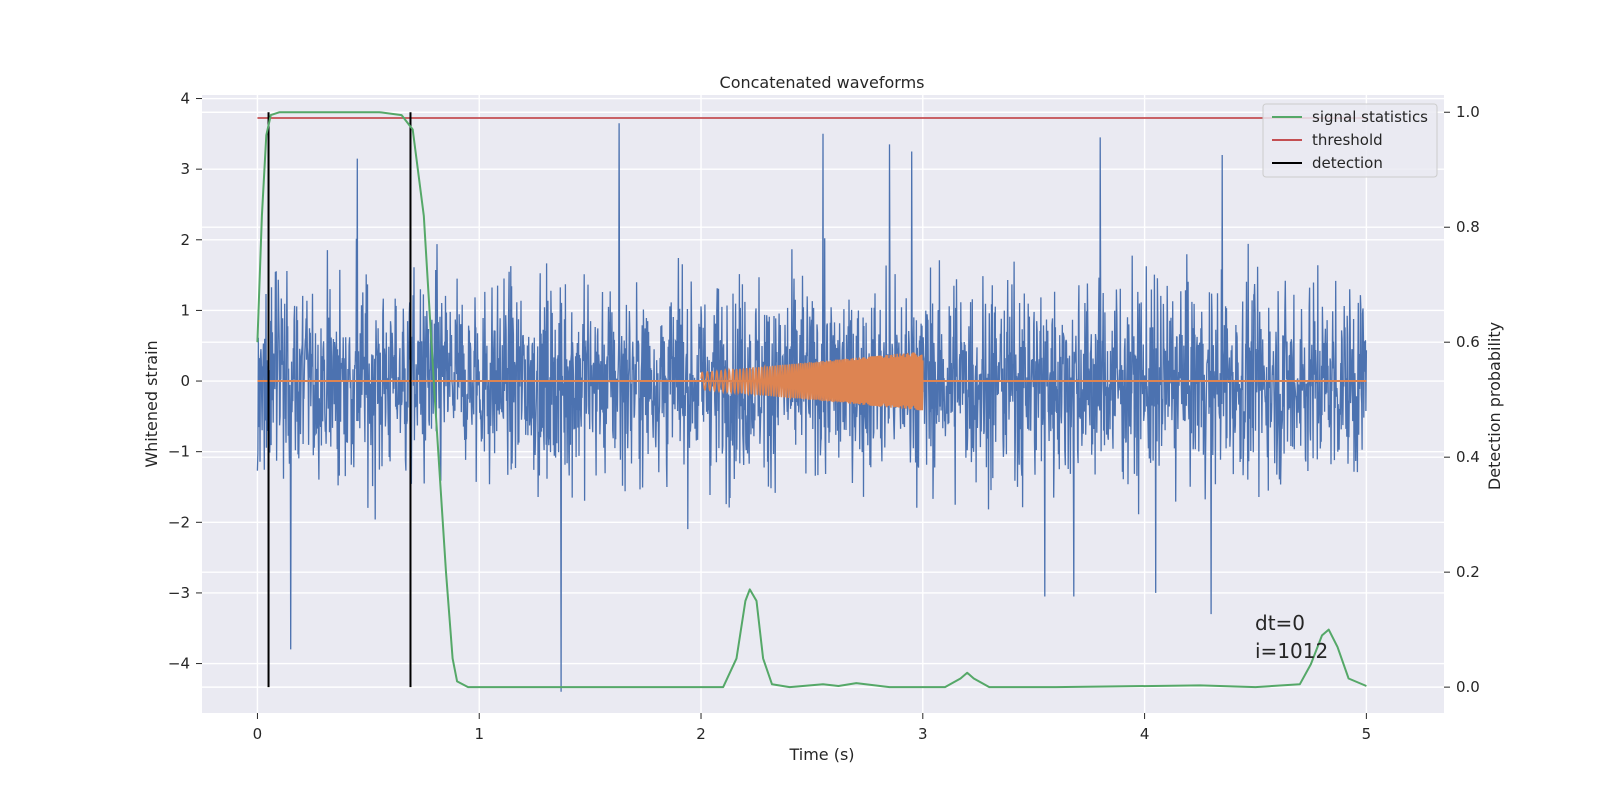 This screenshot has width=1600, height=800. What do you see at coordinates (185, 240) in the screenshot?
I see `y-tick-left-label: 2` at bounding box center [185, 240].